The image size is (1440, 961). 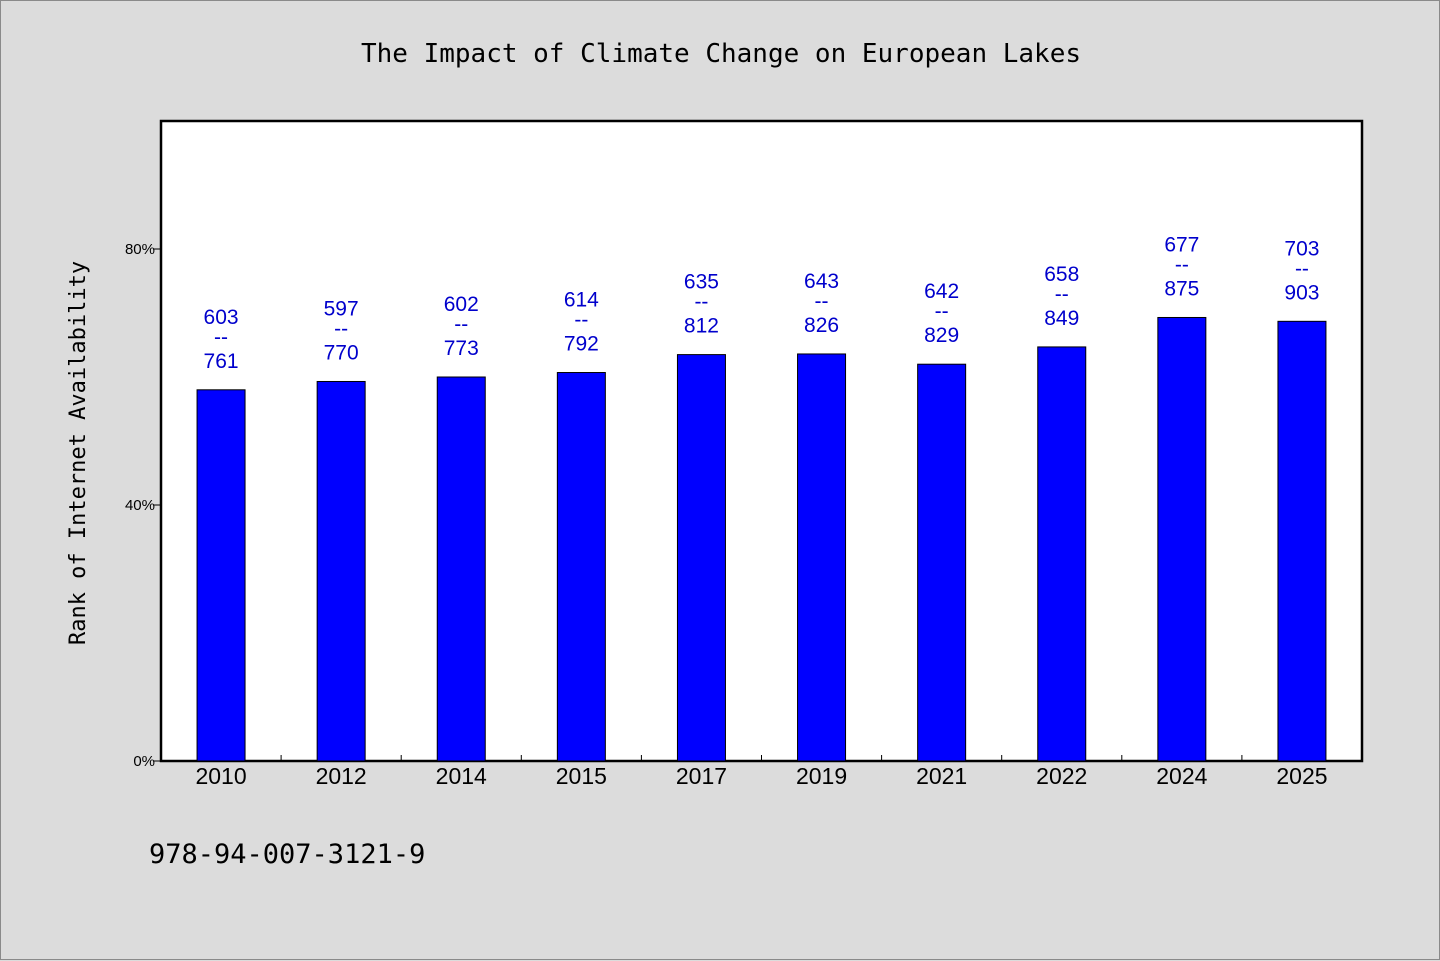 I want to click on data-label-bottom: 903, so click(x=1301, y=292).